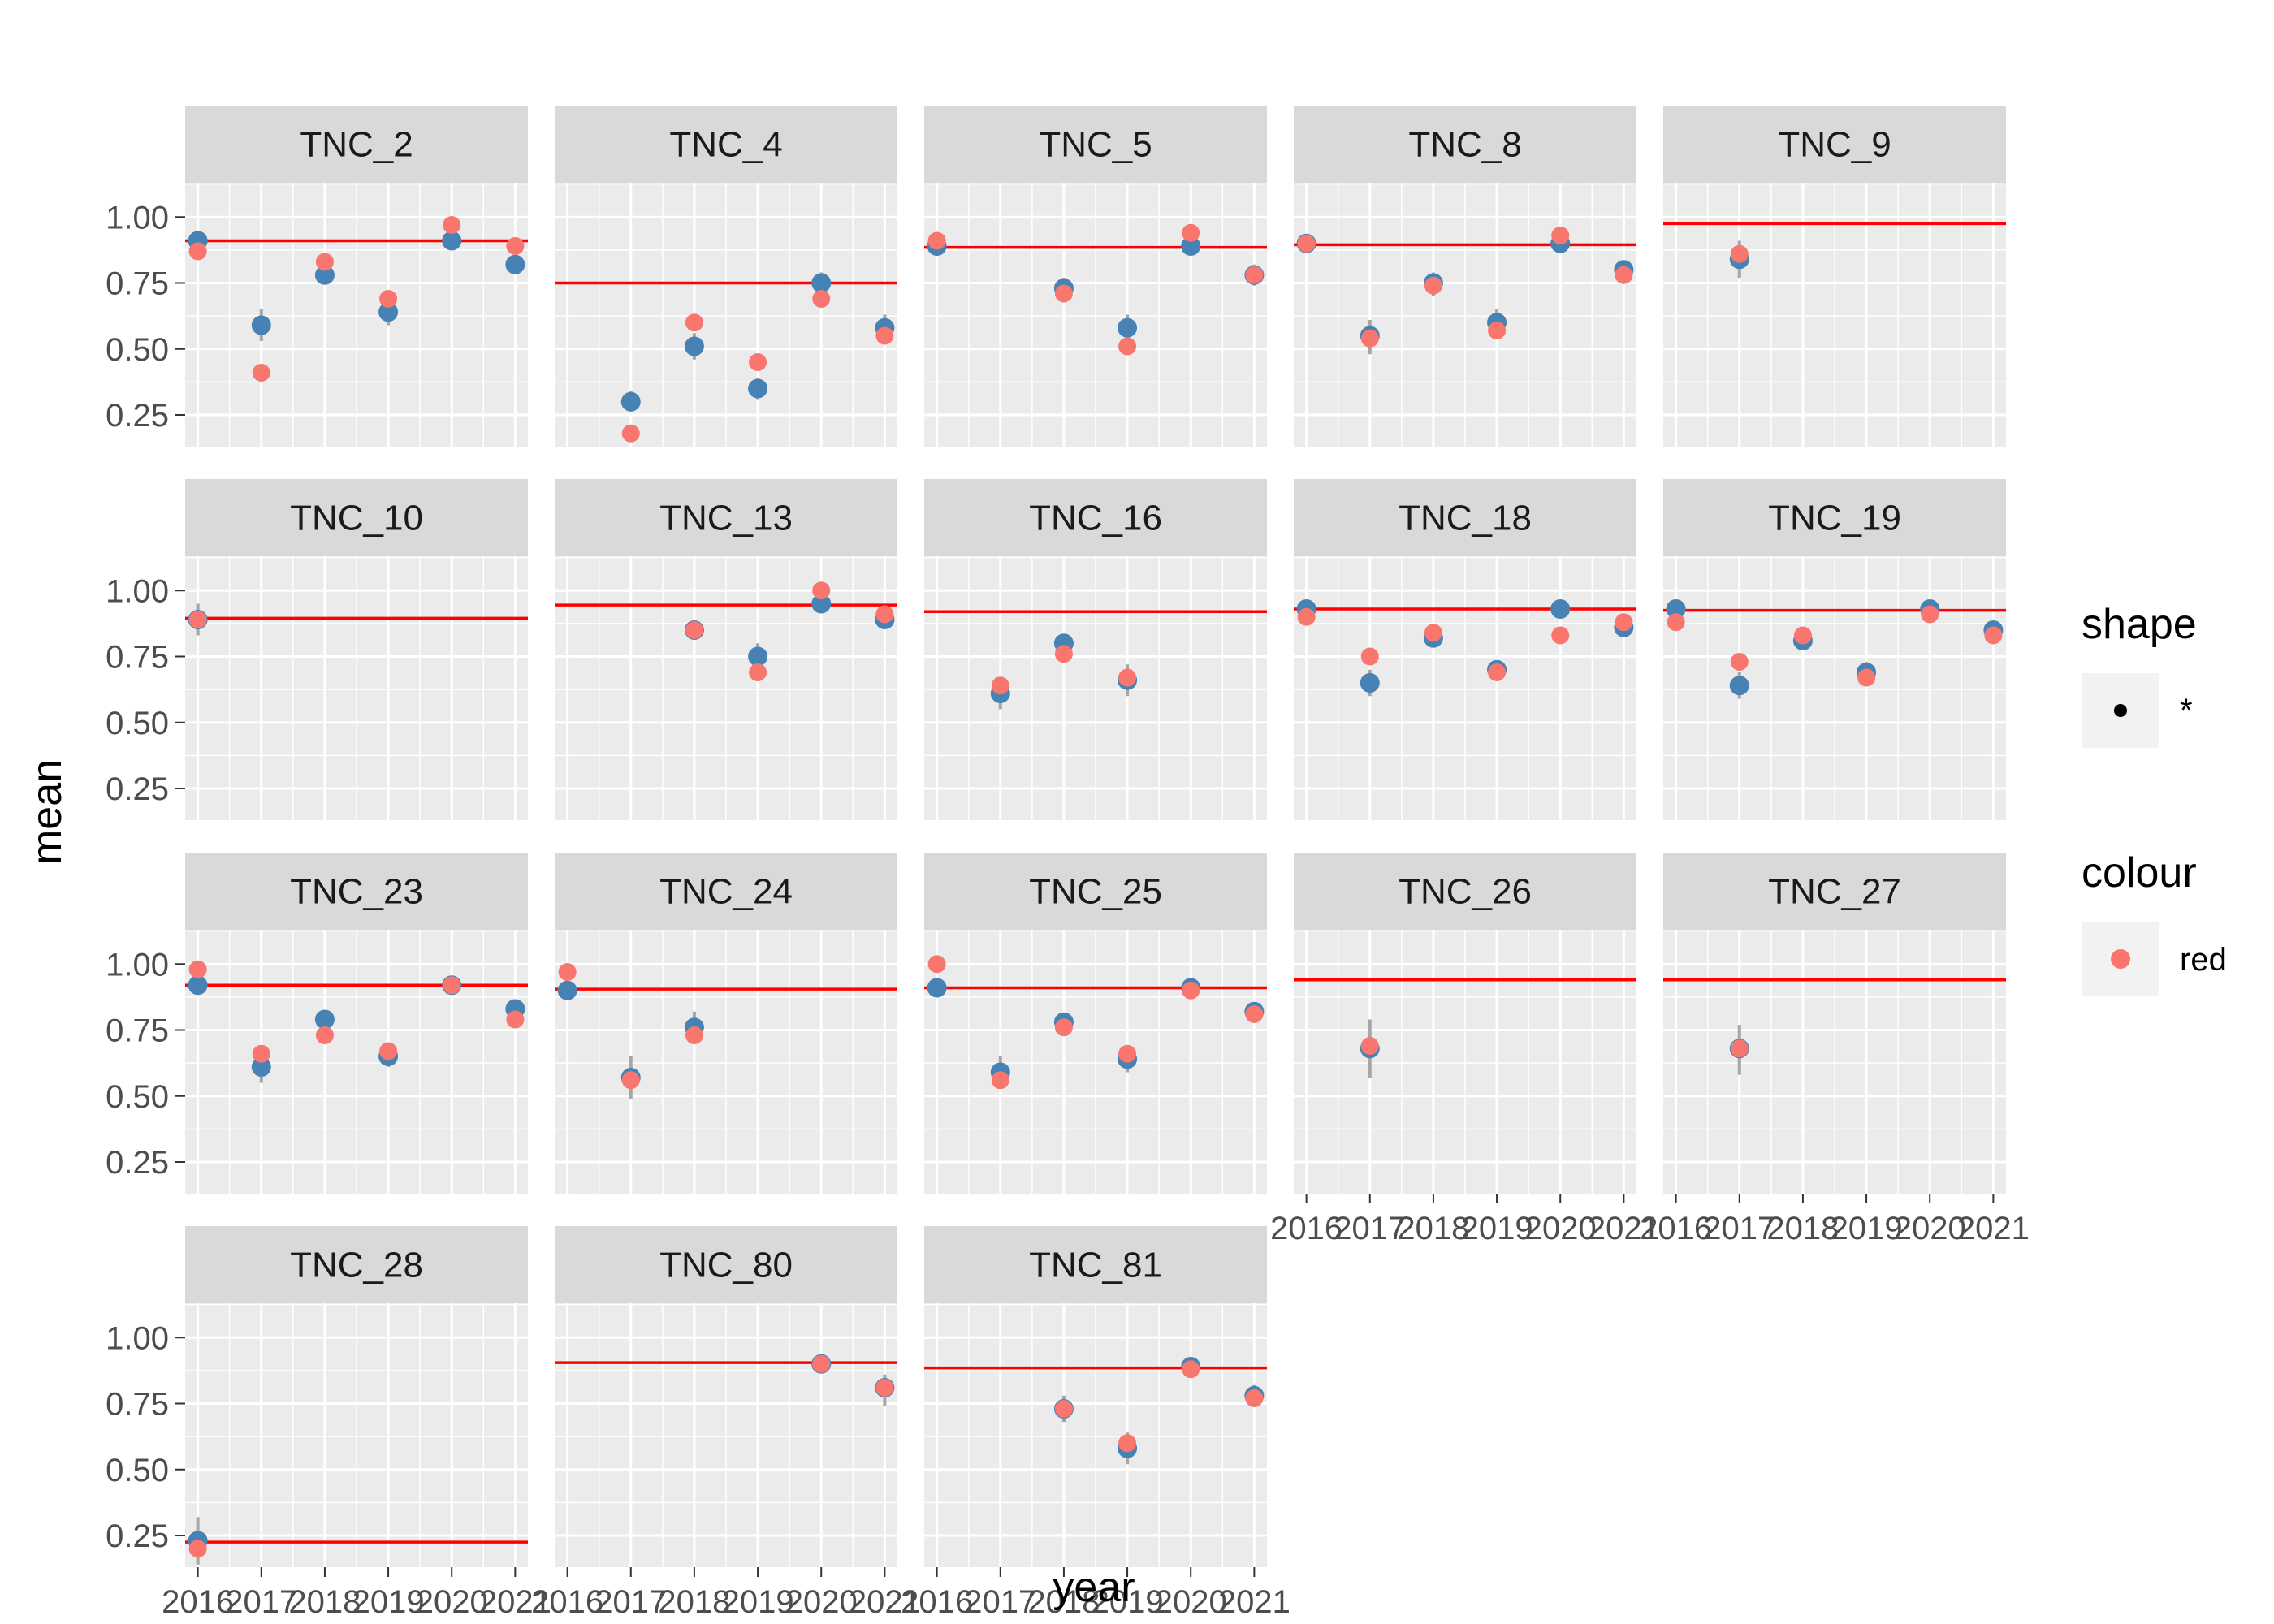  I want to click on legend-title-shape: shape, so click(2139, 624).